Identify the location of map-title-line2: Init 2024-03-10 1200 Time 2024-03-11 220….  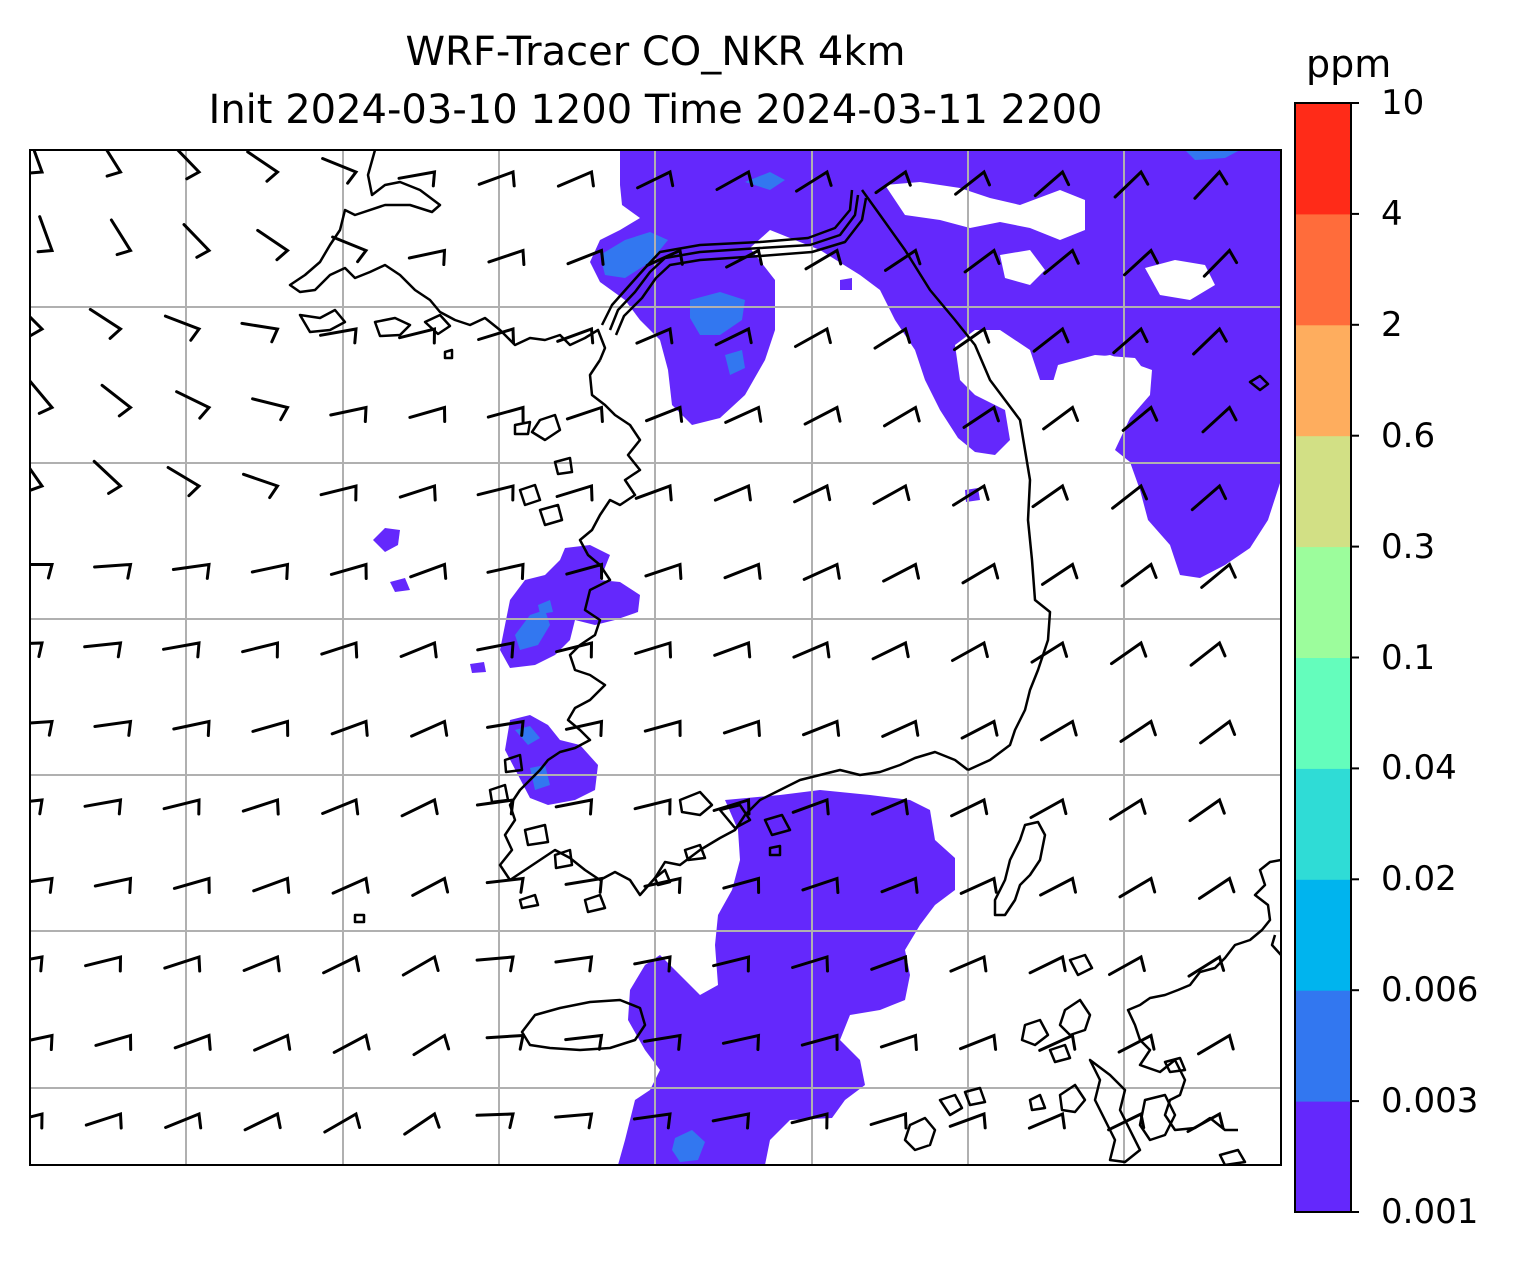
(655, 110).